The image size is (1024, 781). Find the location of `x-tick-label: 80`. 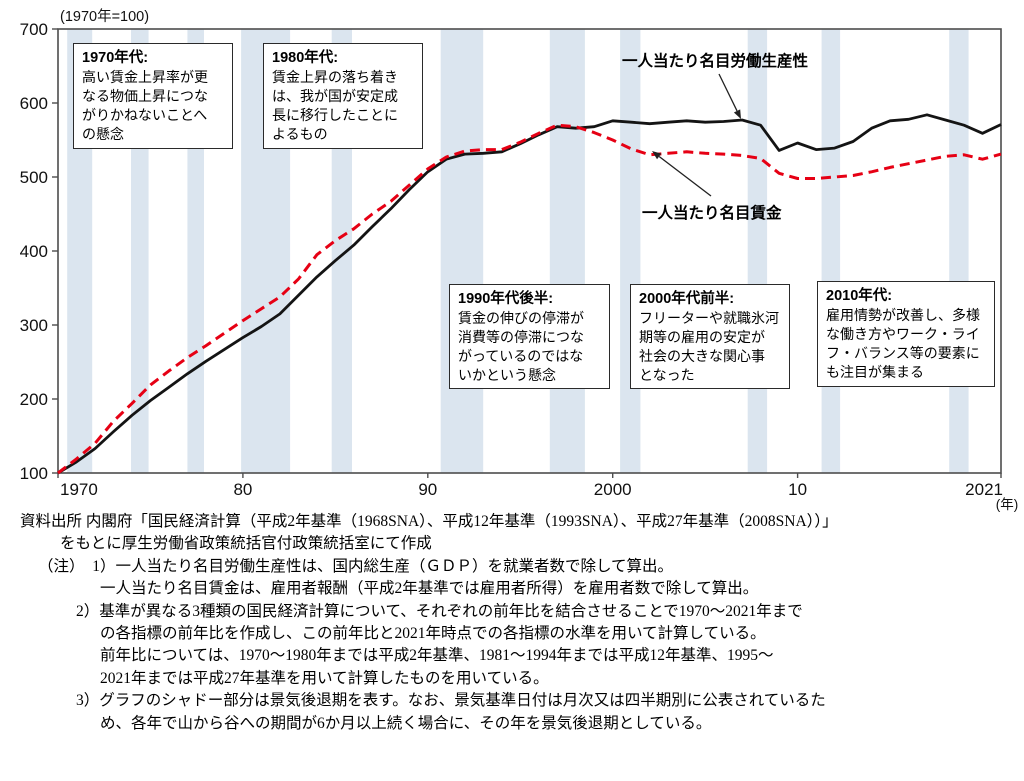

x-tick-label: 80 is located at coordinates (242, 489).